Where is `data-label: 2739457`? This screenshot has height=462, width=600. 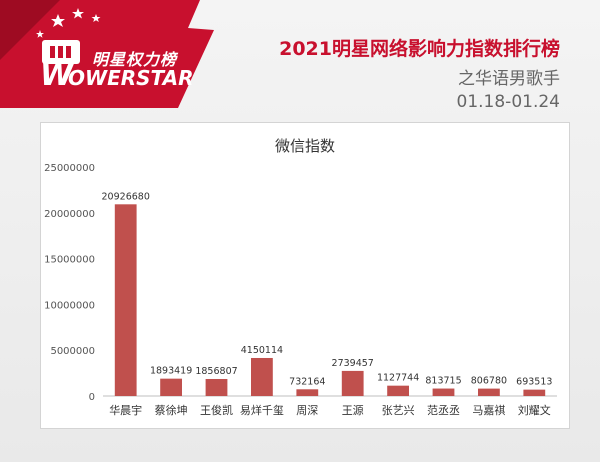
data-label: 2739457 is located at coordinates (353, 363).